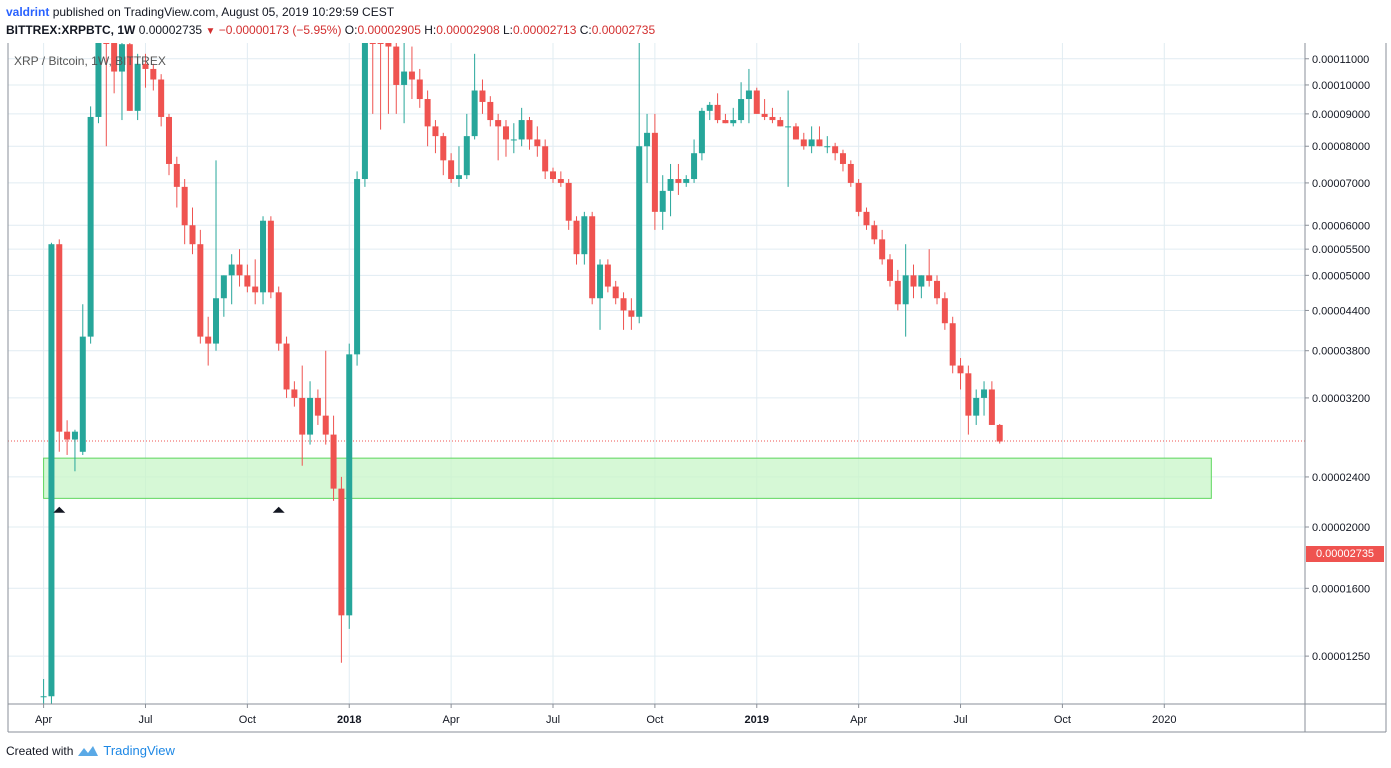  I want to click on y-tick-label: 0.00004400, so click(1341, 311).